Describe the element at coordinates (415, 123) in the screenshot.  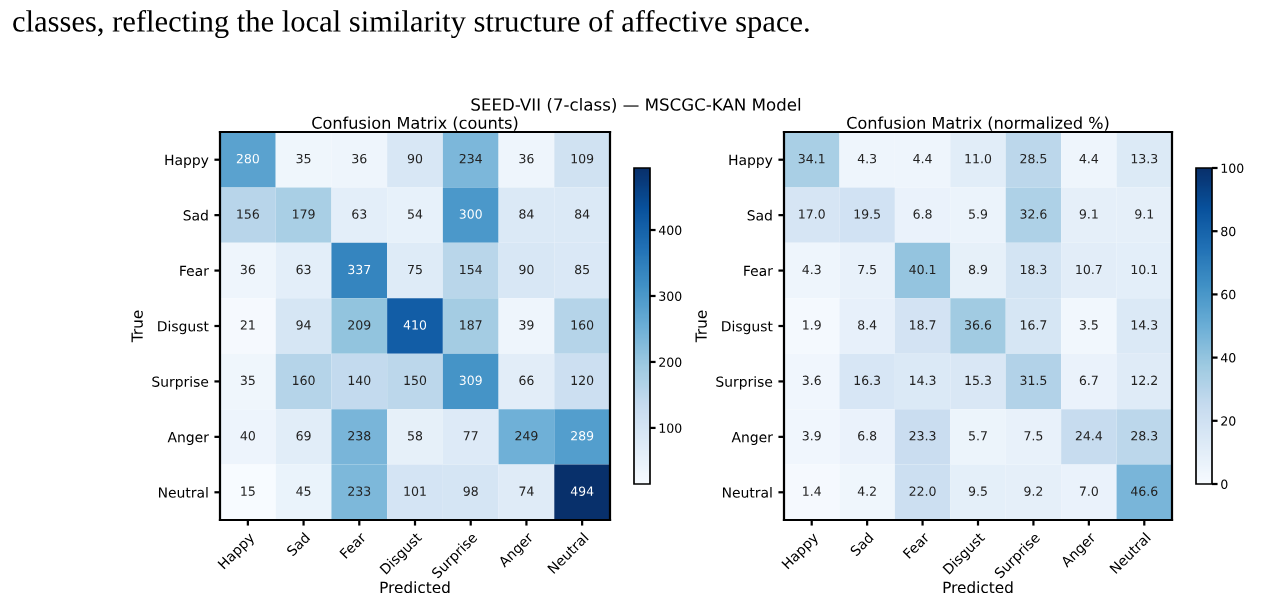
I see `chart-title: Confusion Matrix (counts)` at that location.